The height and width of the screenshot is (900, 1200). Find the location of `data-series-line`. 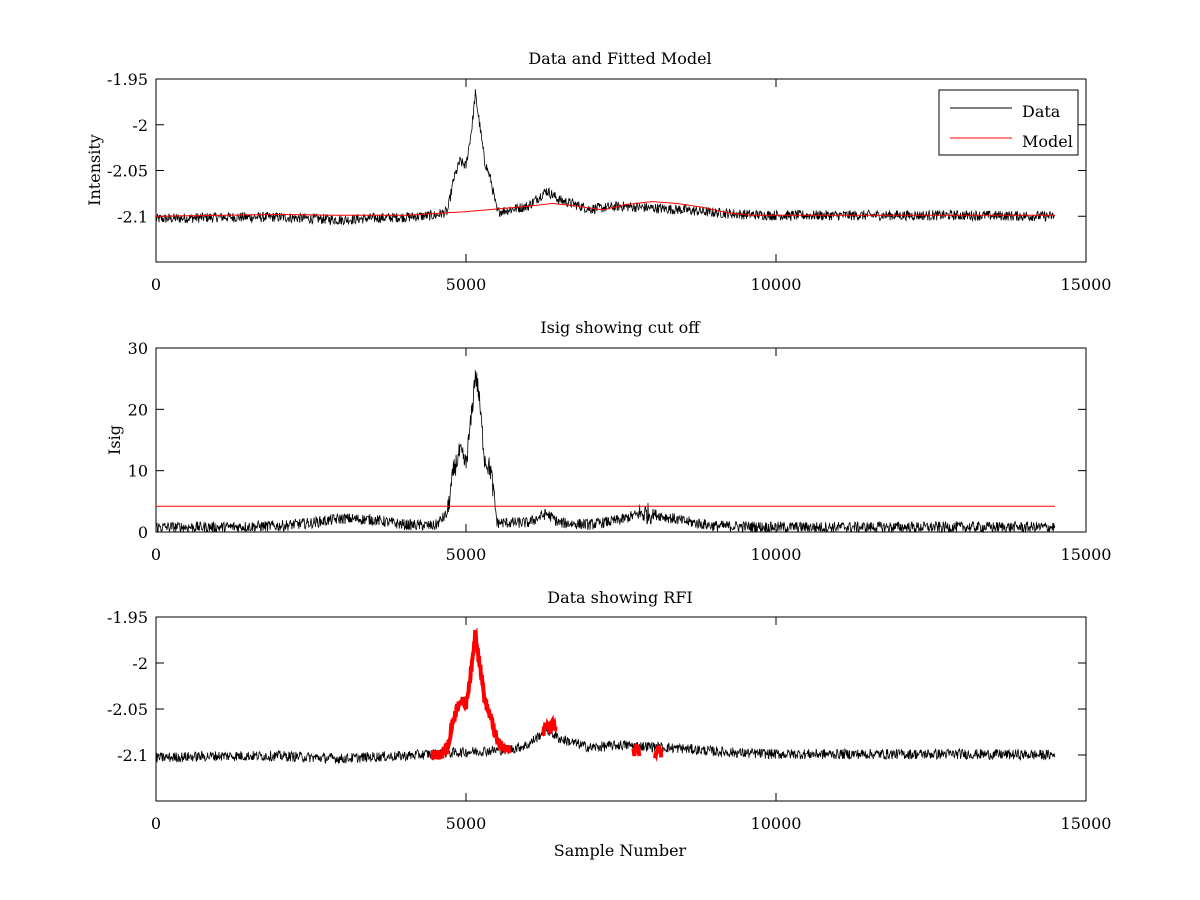

data-series-line is located at coordinates (605, 157).